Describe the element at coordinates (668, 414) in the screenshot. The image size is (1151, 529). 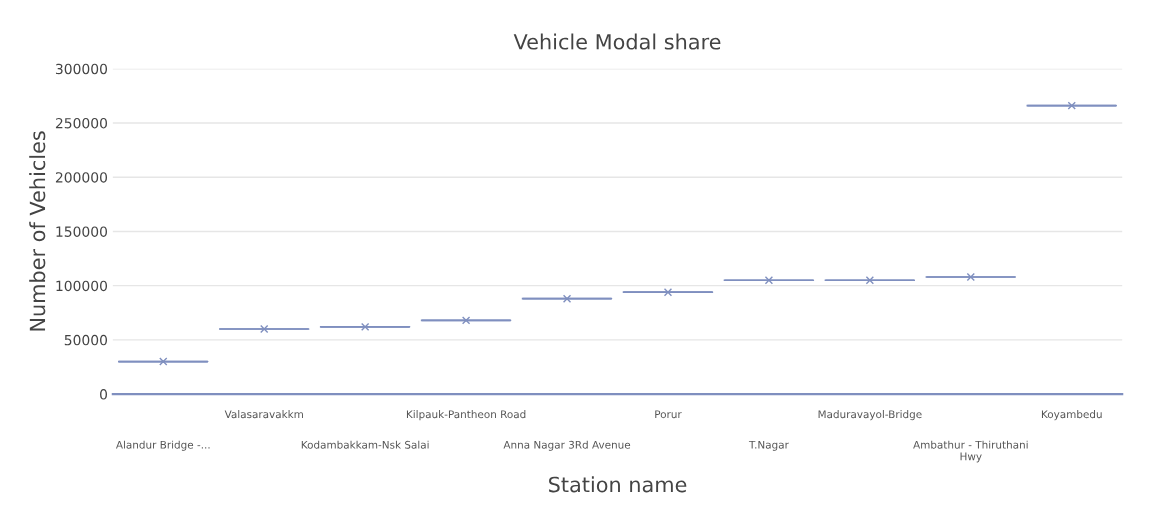
I see `x-tick-label: Porur` at that location.